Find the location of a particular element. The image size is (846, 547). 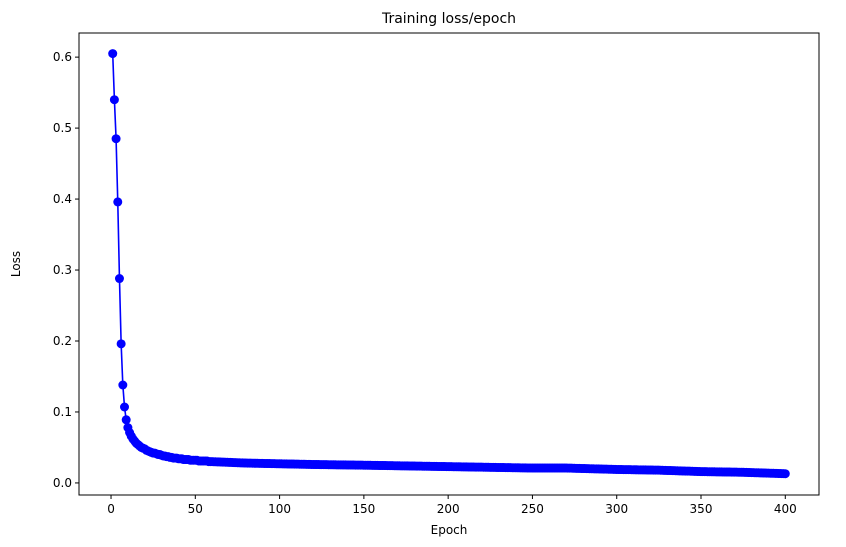

x-tick-label: 400 is located at coordinates (785, 509).